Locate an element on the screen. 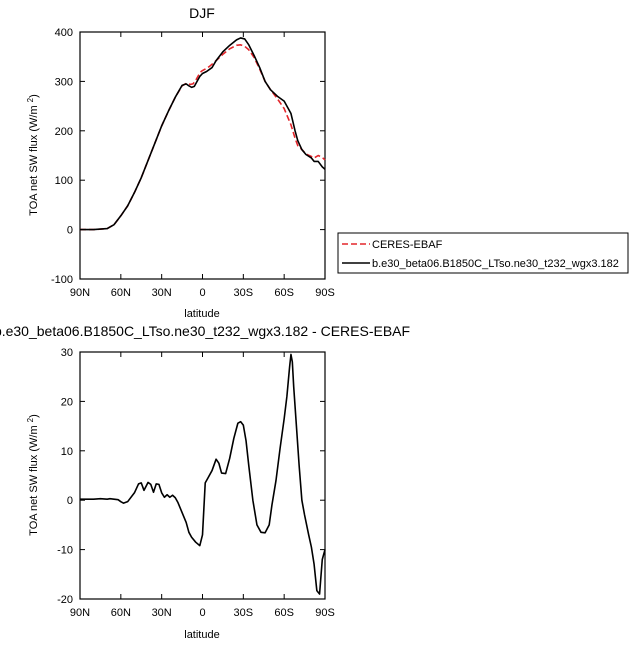  top-x-tick-label: 30S is located at coordinates (244, 293).